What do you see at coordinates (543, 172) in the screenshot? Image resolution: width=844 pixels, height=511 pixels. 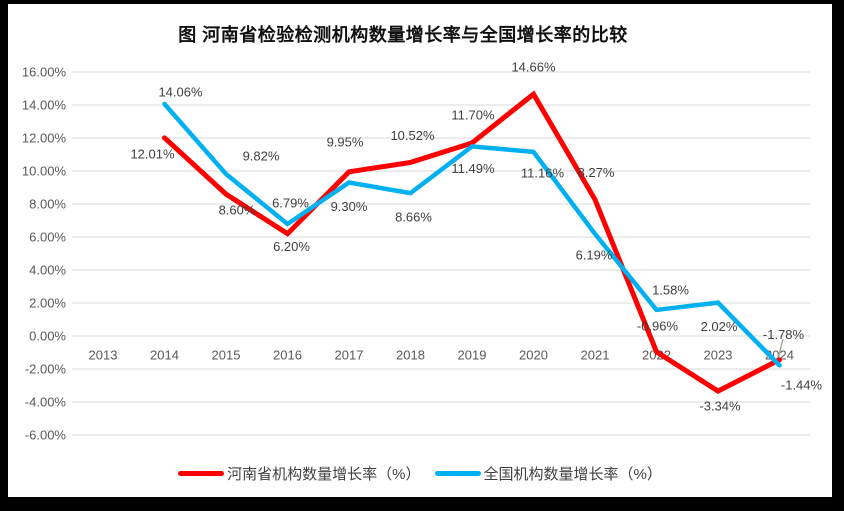 I see `data-label-national: 11.16%` at bounding box center [543, 172].